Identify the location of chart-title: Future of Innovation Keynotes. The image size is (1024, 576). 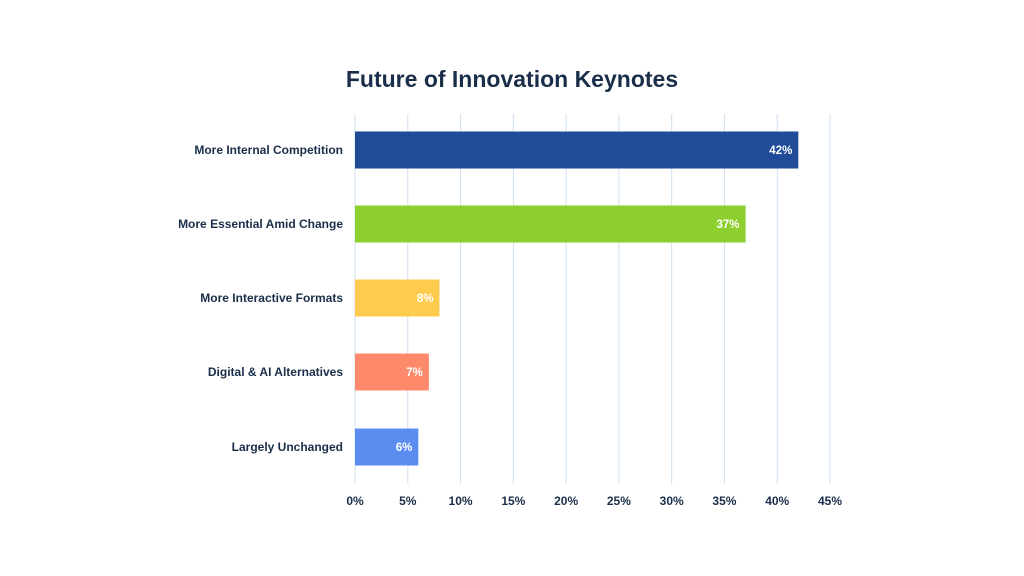
(512, 79).